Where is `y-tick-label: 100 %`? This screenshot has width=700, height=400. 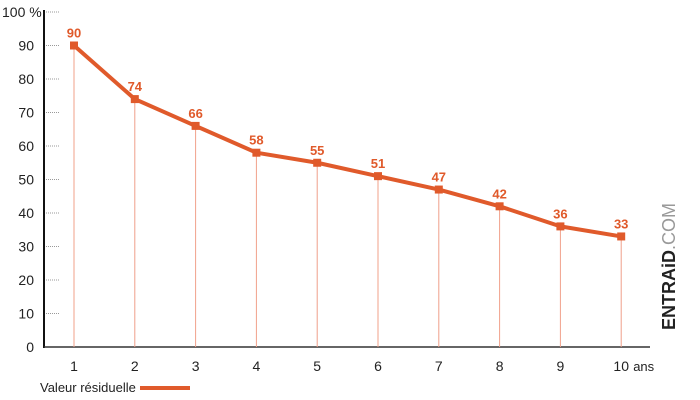 y-tick-label: 100 % is located at coordinates (22, 12).